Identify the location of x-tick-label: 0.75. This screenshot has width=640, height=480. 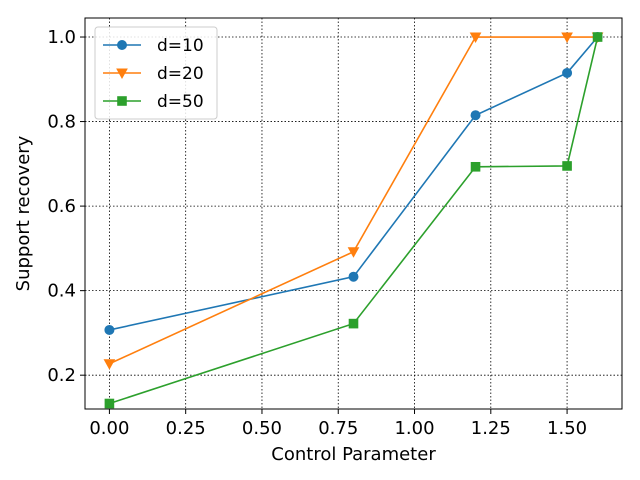
(338, 428).